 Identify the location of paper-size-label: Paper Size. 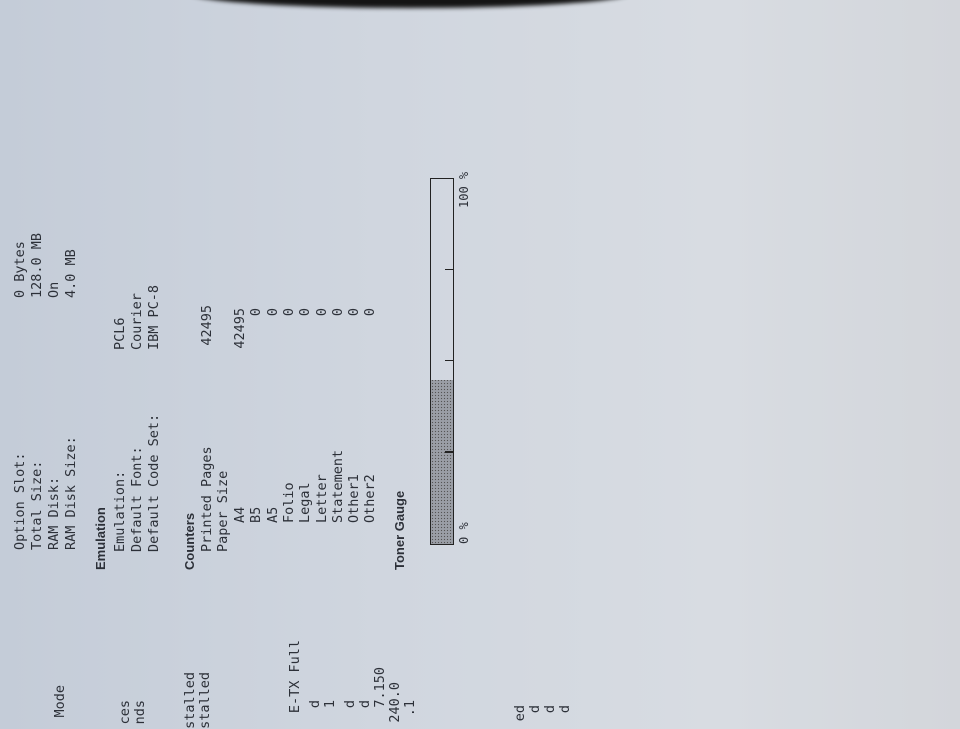
(223, 511).